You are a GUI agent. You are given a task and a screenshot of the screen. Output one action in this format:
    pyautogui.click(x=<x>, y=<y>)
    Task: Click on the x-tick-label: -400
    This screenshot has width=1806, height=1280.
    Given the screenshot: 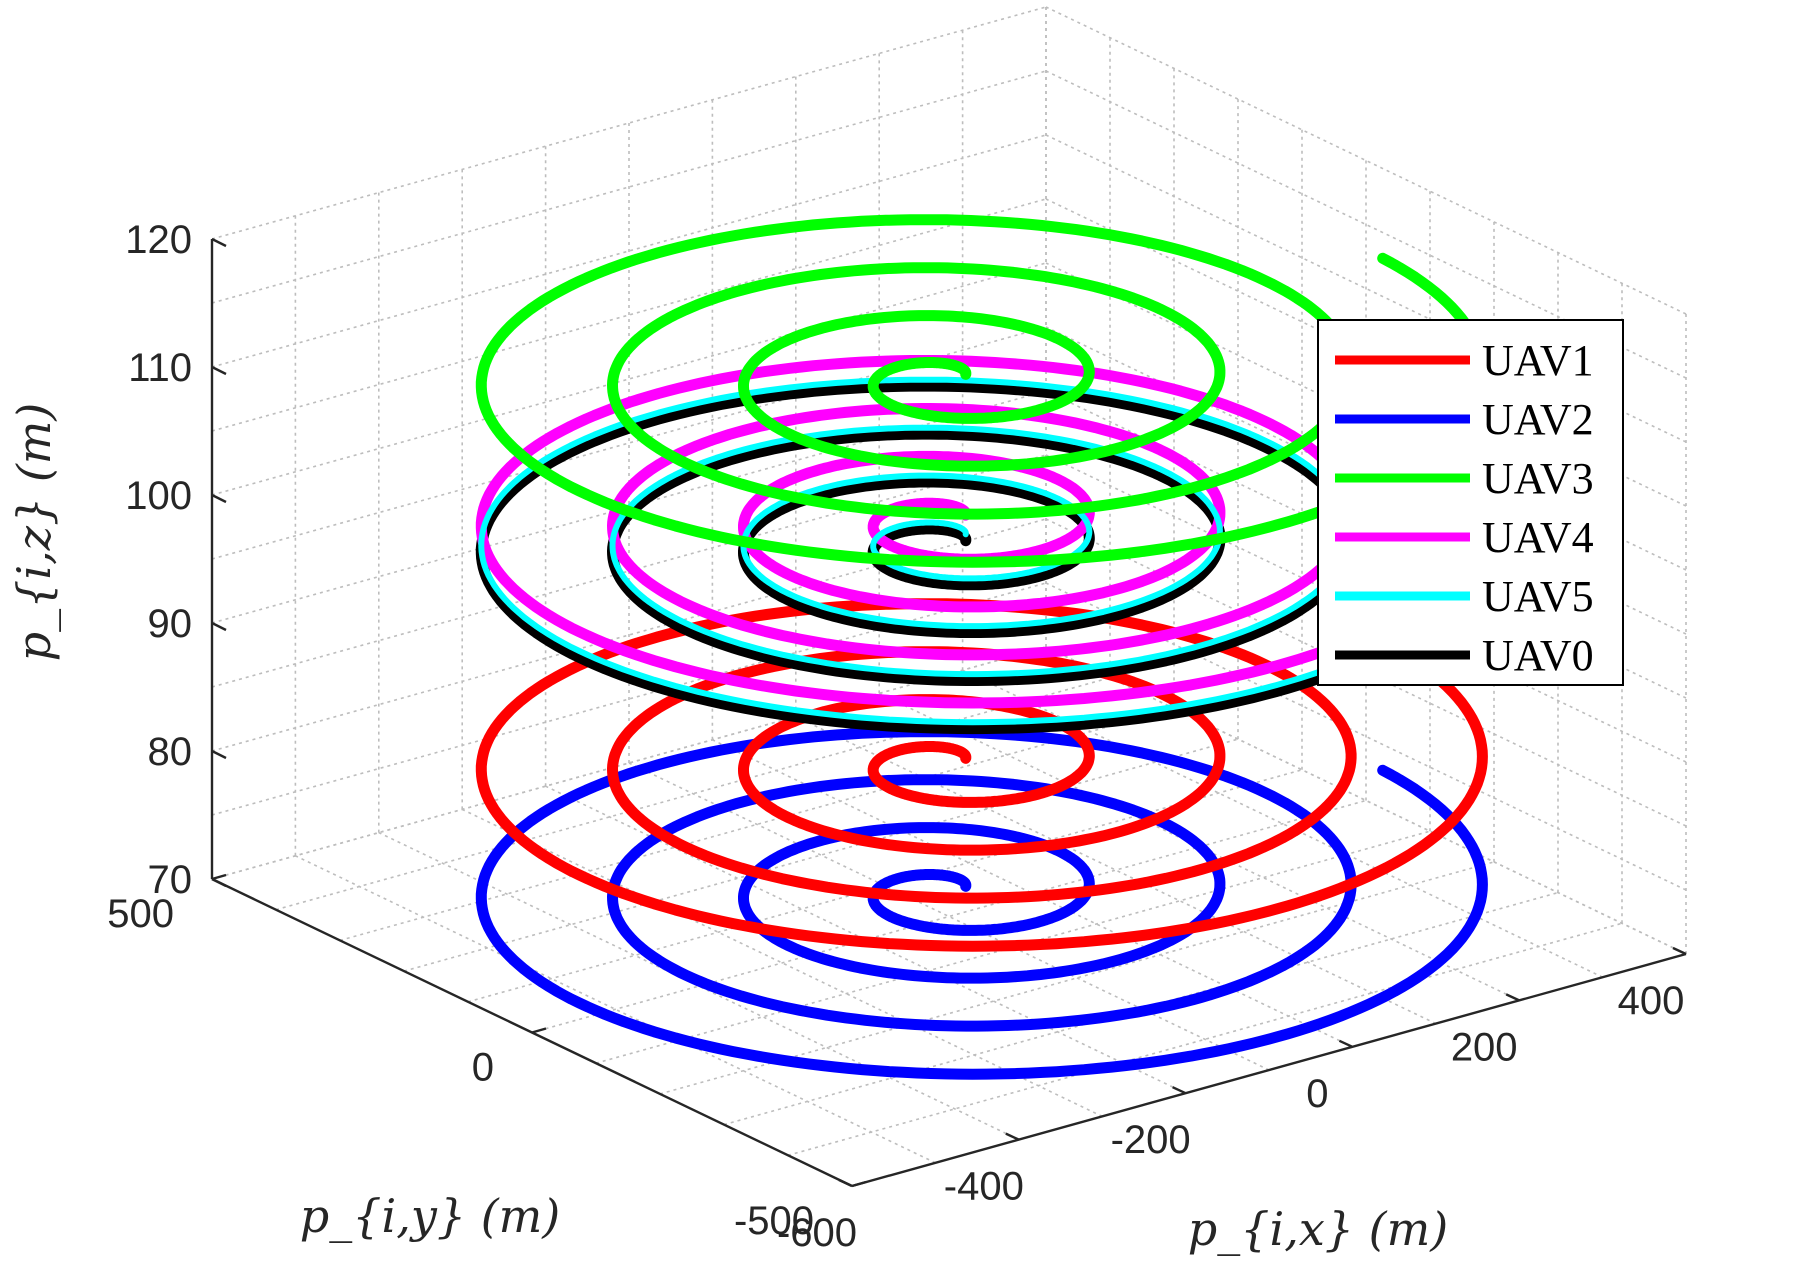 What is the action you would take?
    pyautogui.click(x=984, y=1187)
    